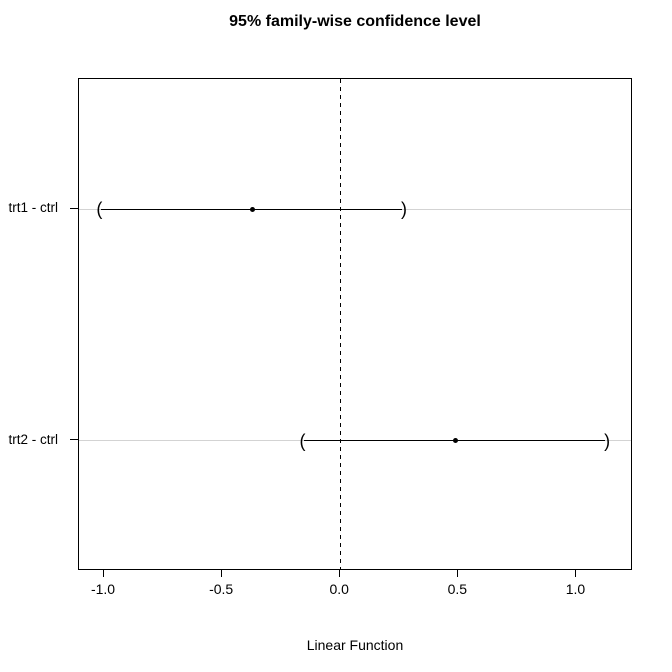 This screenshot has height=672, width=672. Describe the element at coordinates (339, 589) in the screenshot. I see `x-axis-tick-label: 0.0` at that location.